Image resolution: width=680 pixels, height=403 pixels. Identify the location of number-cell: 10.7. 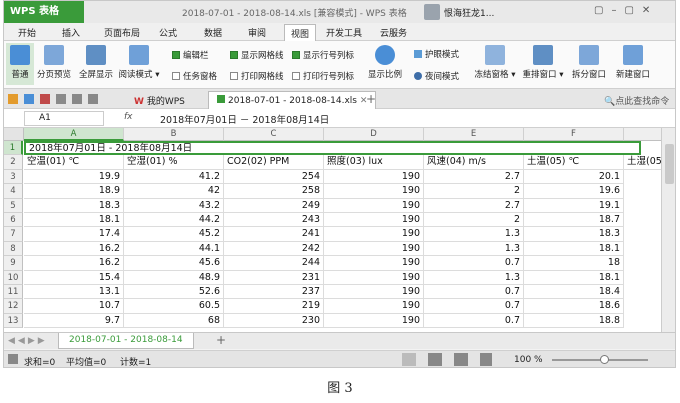
(74, 306).